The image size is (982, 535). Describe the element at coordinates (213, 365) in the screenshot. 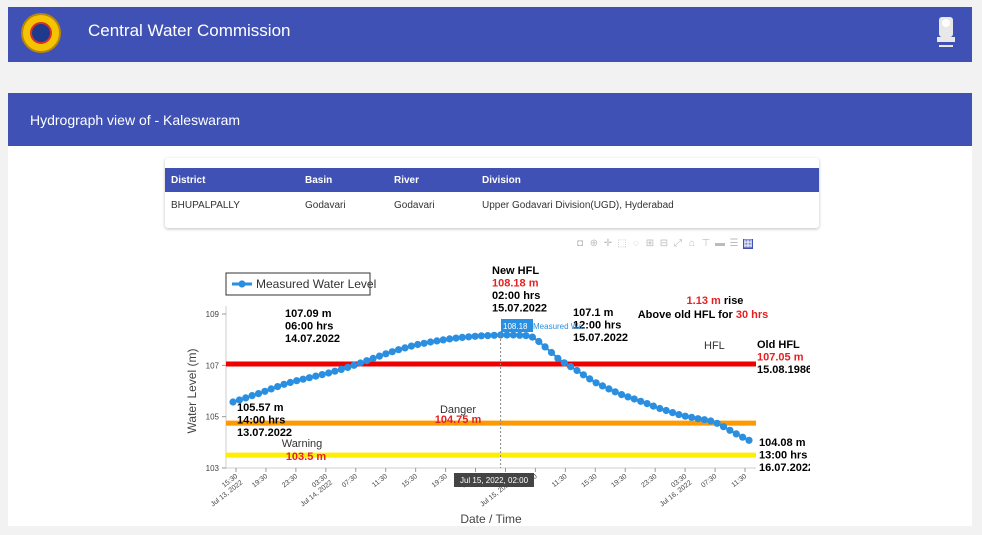

I see `y-tick-label: 107` at that location.